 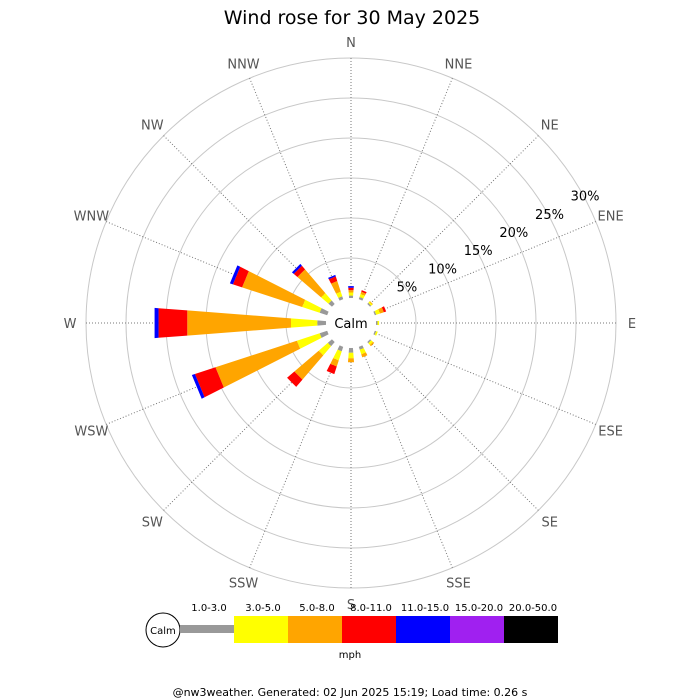 What do you see at coordinates (610, 432) in the screenshot?
I see `direction-label-ese: ESE` at bounding box center [610, 432].